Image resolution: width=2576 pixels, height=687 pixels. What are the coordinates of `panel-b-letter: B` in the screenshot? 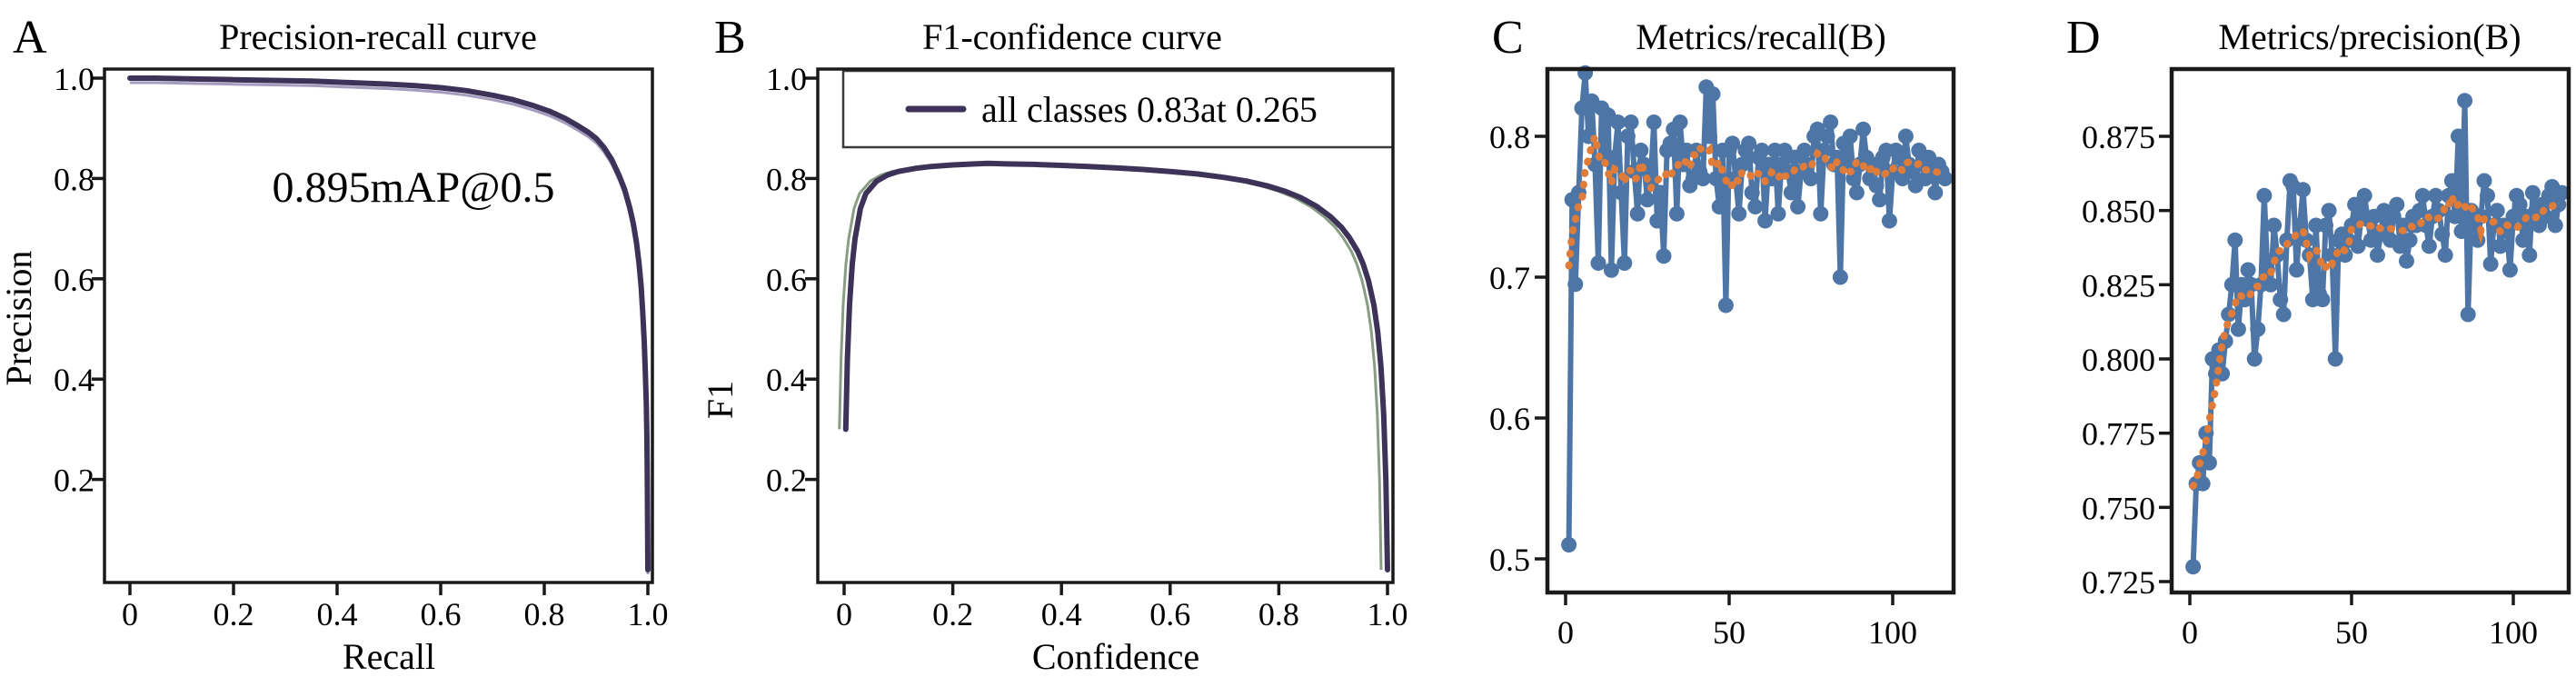 It's located at (730, 38).